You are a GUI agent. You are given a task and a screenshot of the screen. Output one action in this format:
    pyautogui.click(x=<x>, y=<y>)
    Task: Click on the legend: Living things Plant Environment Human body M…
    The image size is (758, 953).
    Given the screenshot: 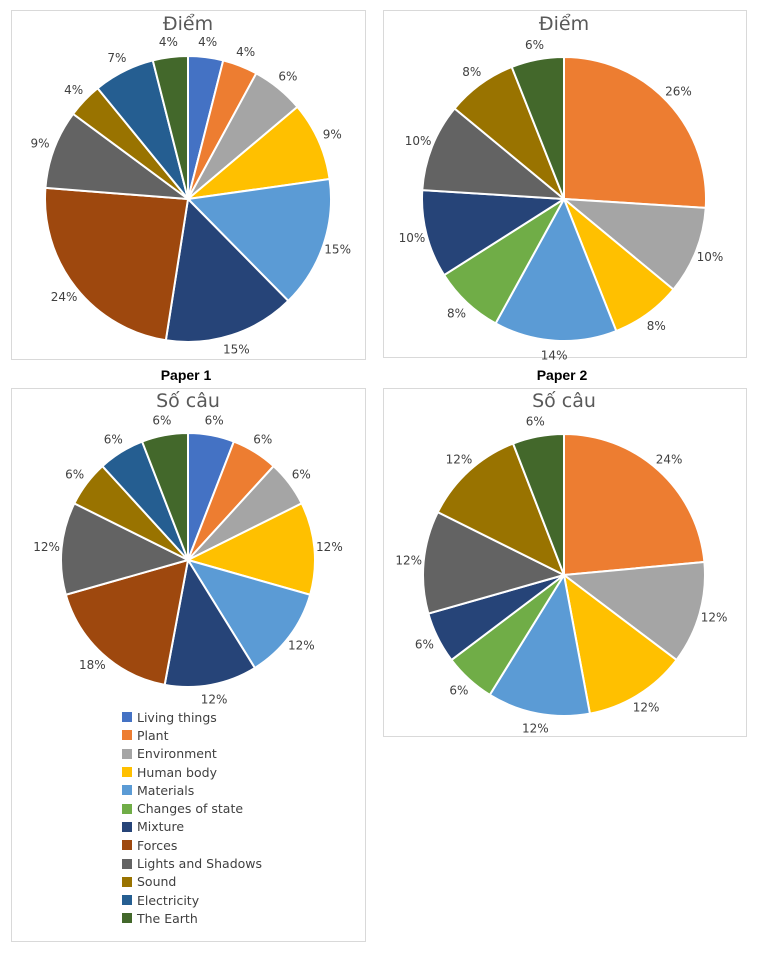 What is the action you would take?
    pyautogui.click(x=192, y=818)
    